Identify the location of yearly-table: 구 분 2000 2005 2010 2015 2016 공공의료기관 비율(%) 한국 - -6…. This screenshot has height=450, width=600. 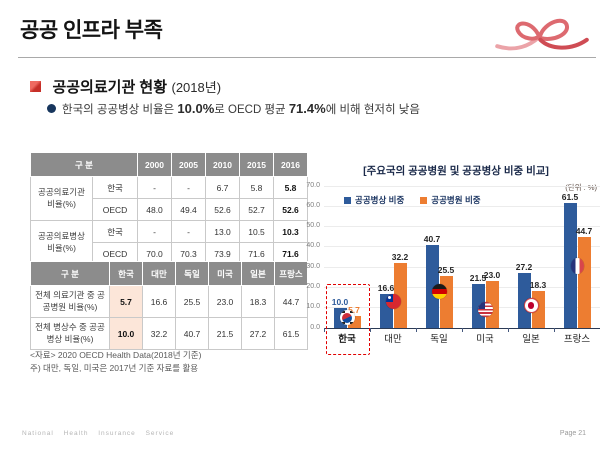
(169, 208).